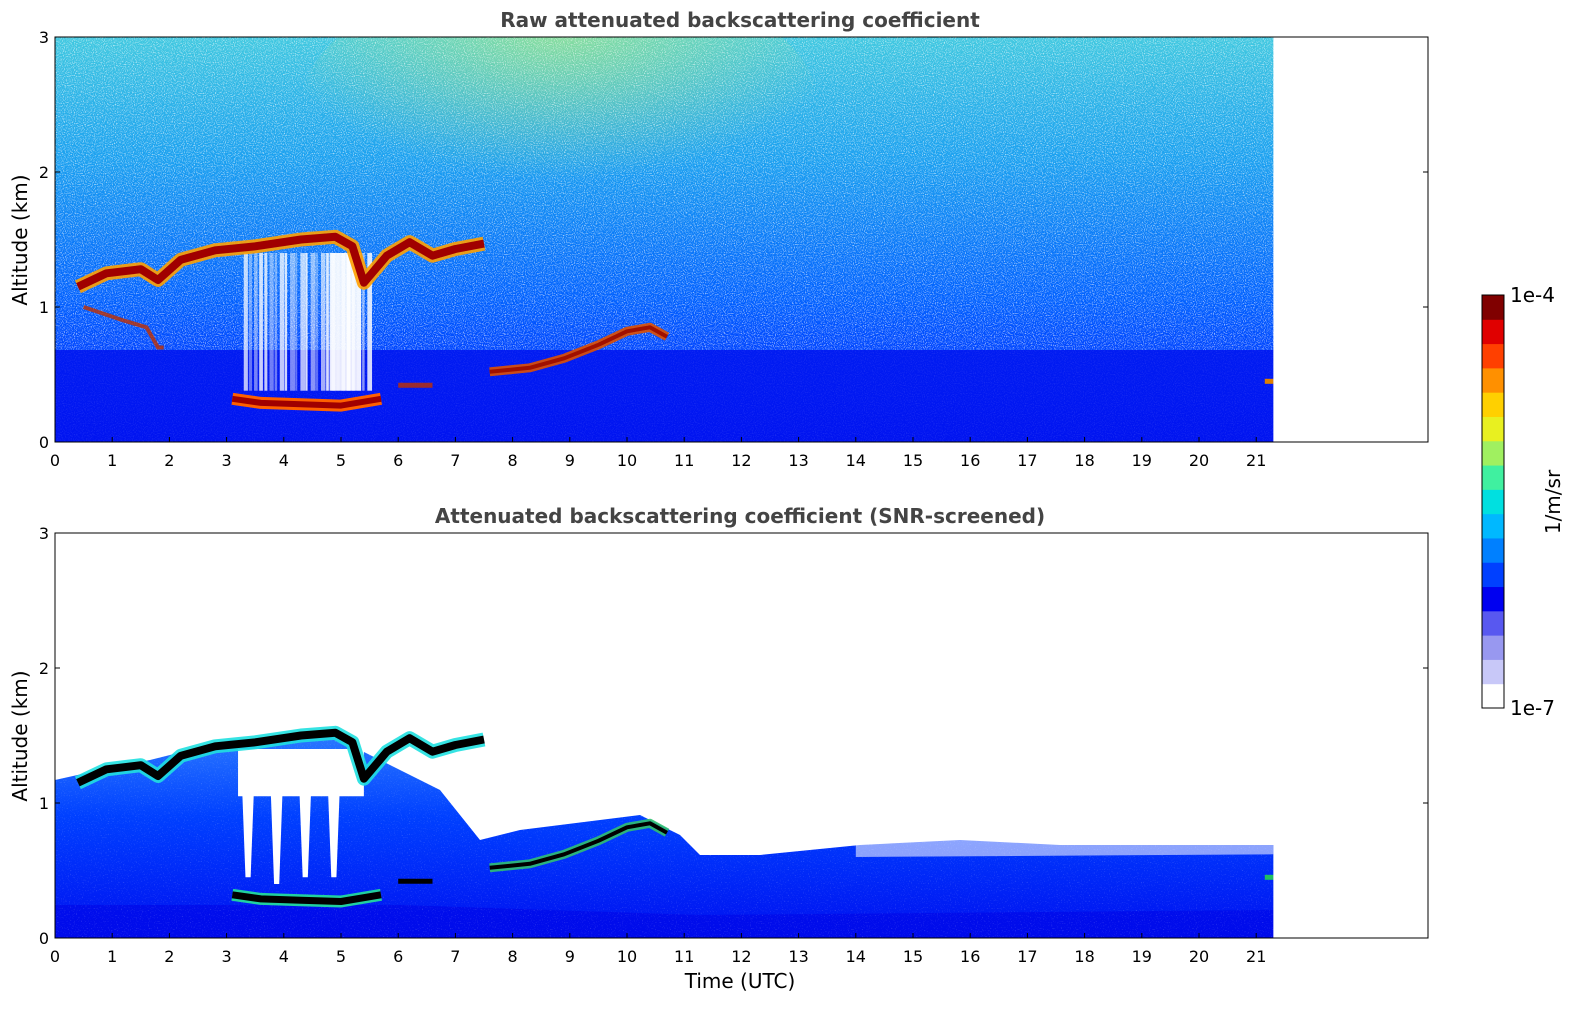  Describe the element at coordinates (740, 981) in the screenshot. I see `x-axis-label: Time (UTC)` at that location.